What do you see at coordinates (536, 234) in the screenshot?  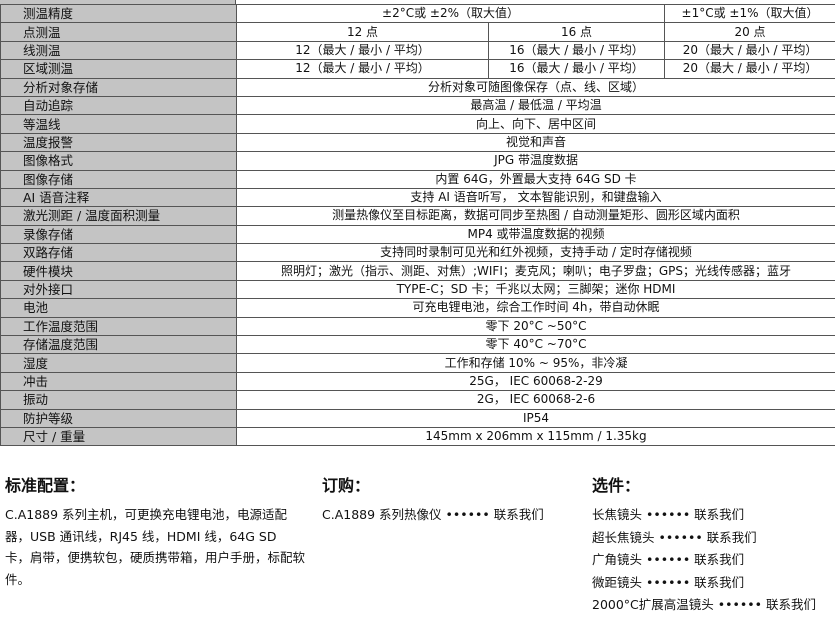 I see `spec-value: MP4 或带温度数据的视频` at bounding box center [536, 234].